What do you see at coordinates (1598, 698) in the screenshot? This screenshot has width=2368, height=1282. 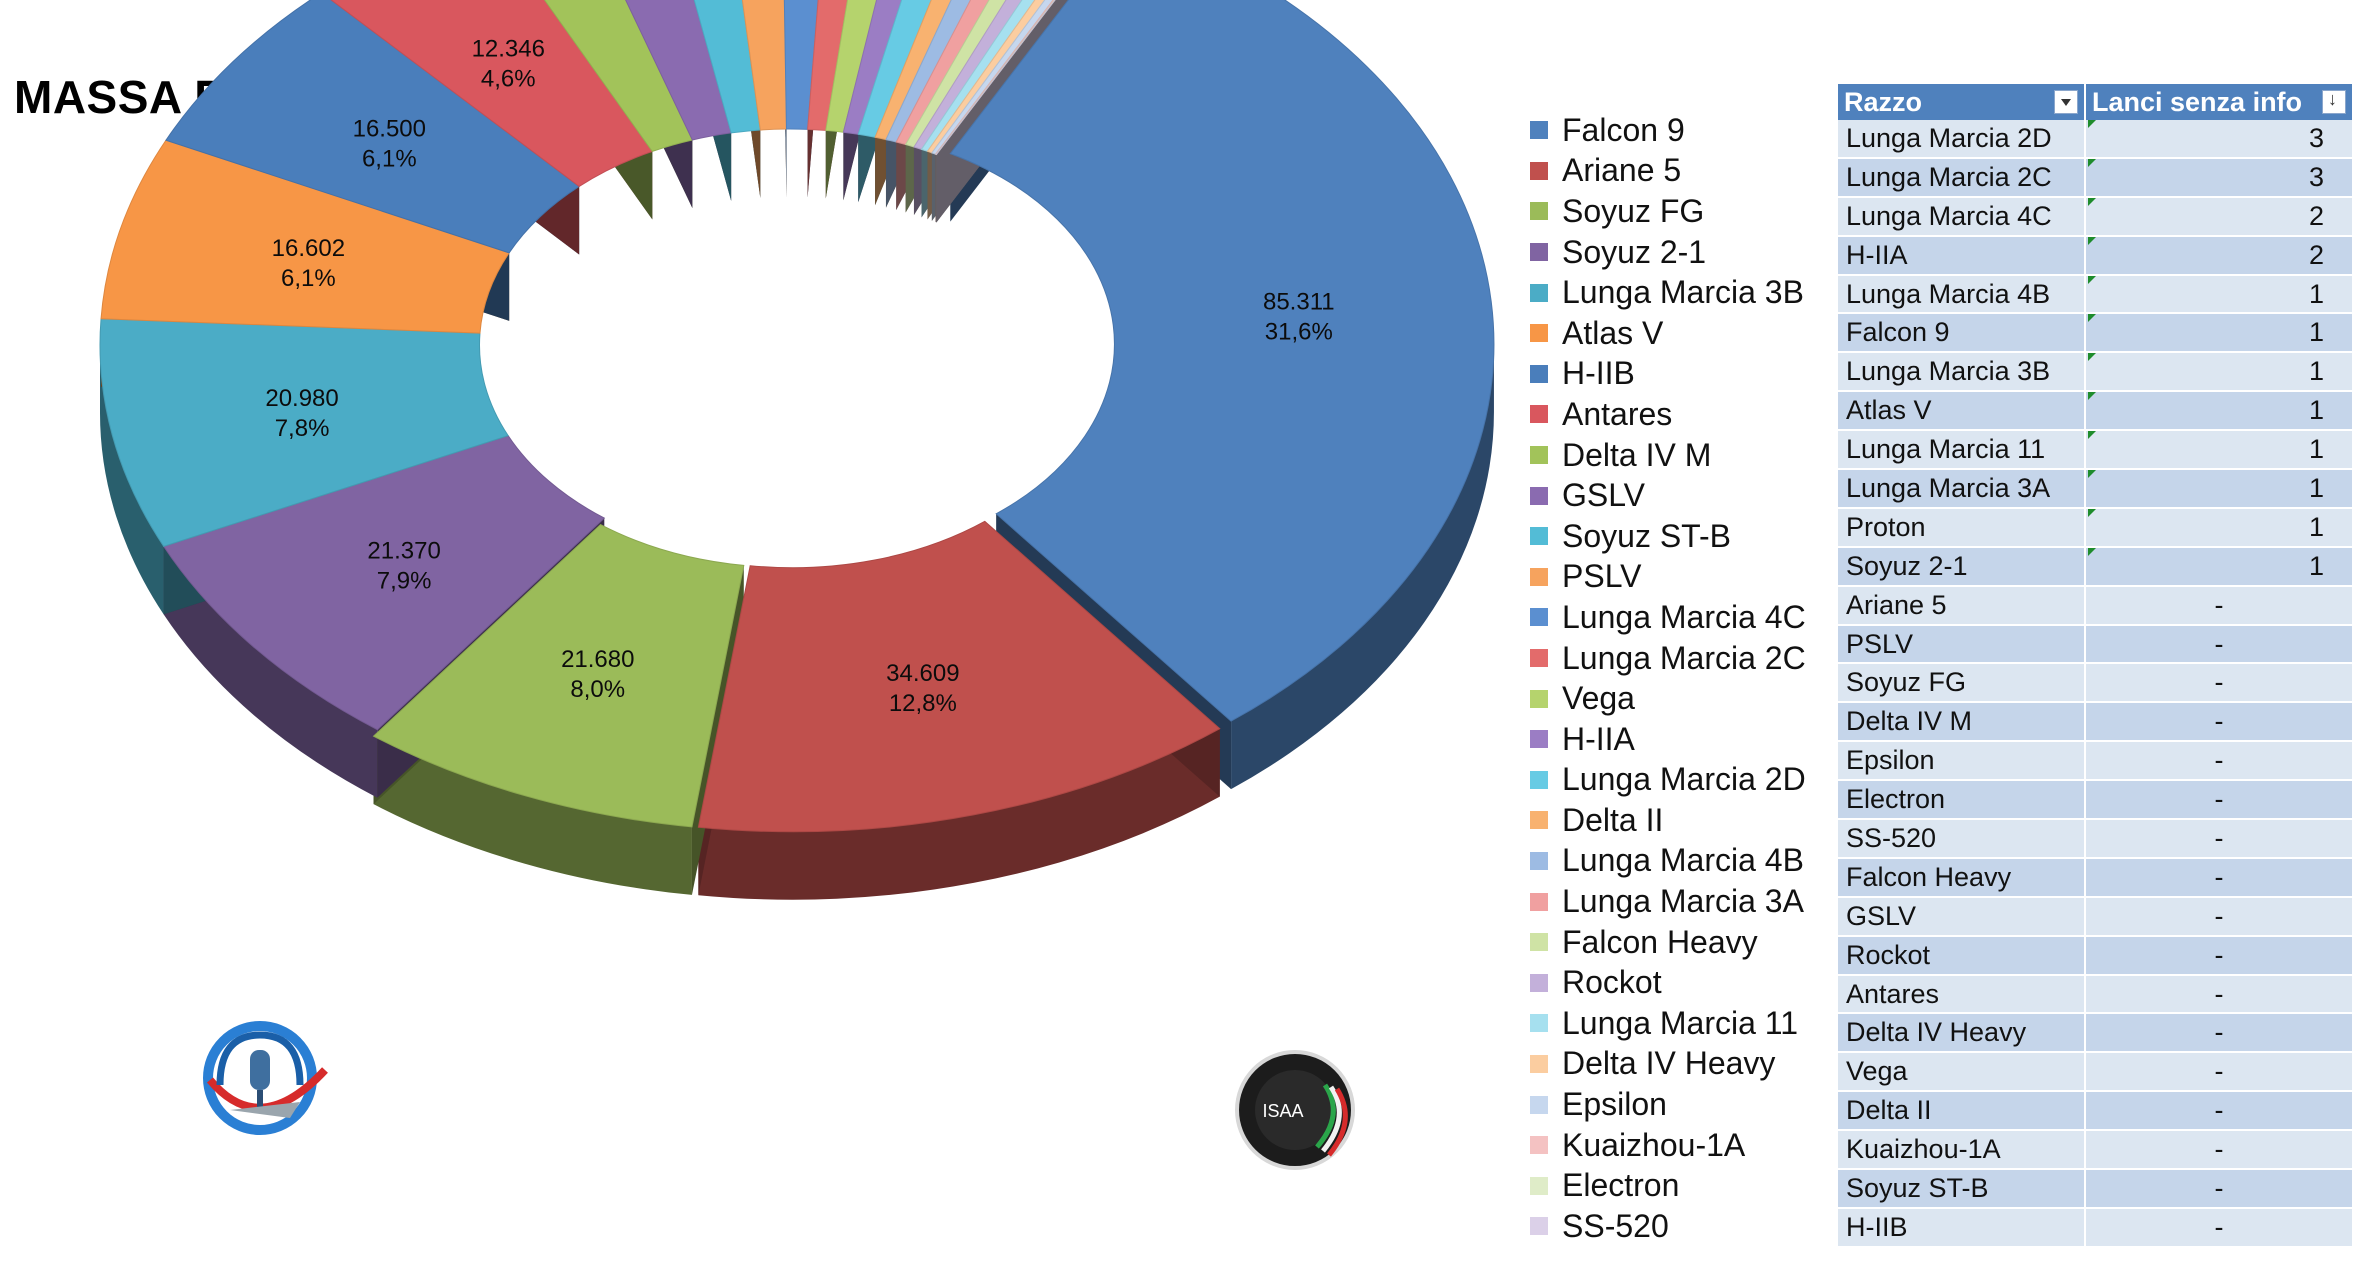 I see `legend-label: Vega` at bounding box center [1598, 698].